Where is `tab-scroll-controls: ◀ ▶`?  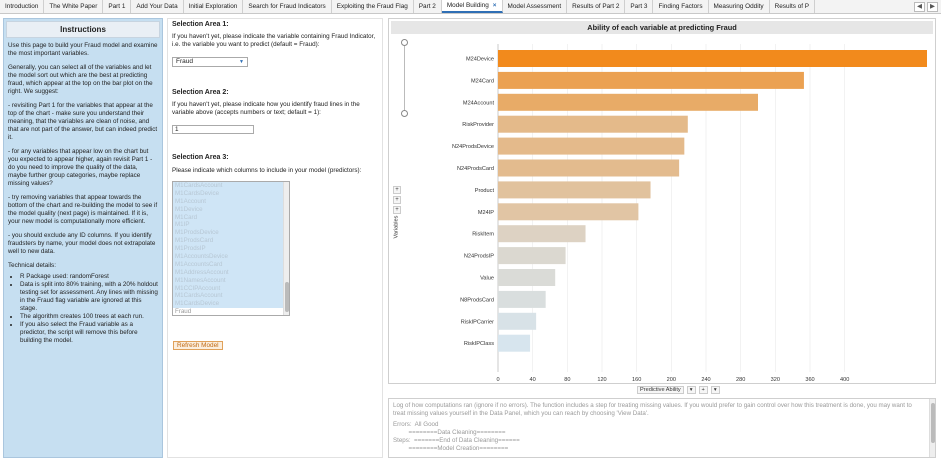
tab-scroll-controls: ◀ ▶ is located at coordinates (926, 6).